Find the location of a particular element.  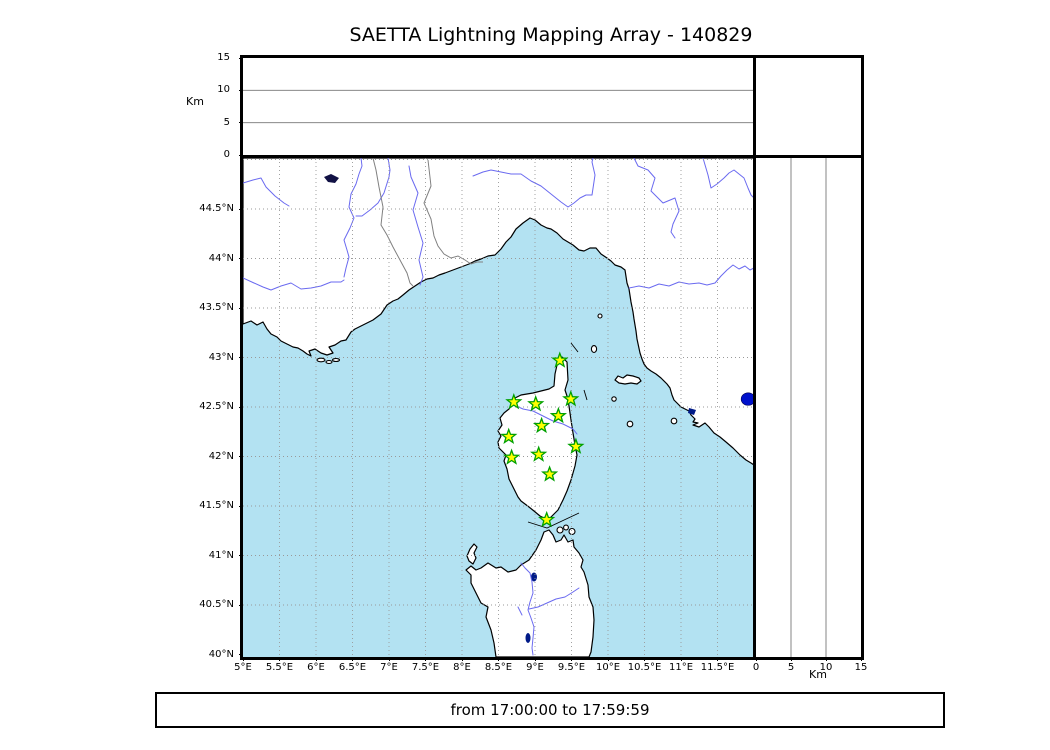

top-panel-y-axis-unit: Km is located at coordinates (195, 101).